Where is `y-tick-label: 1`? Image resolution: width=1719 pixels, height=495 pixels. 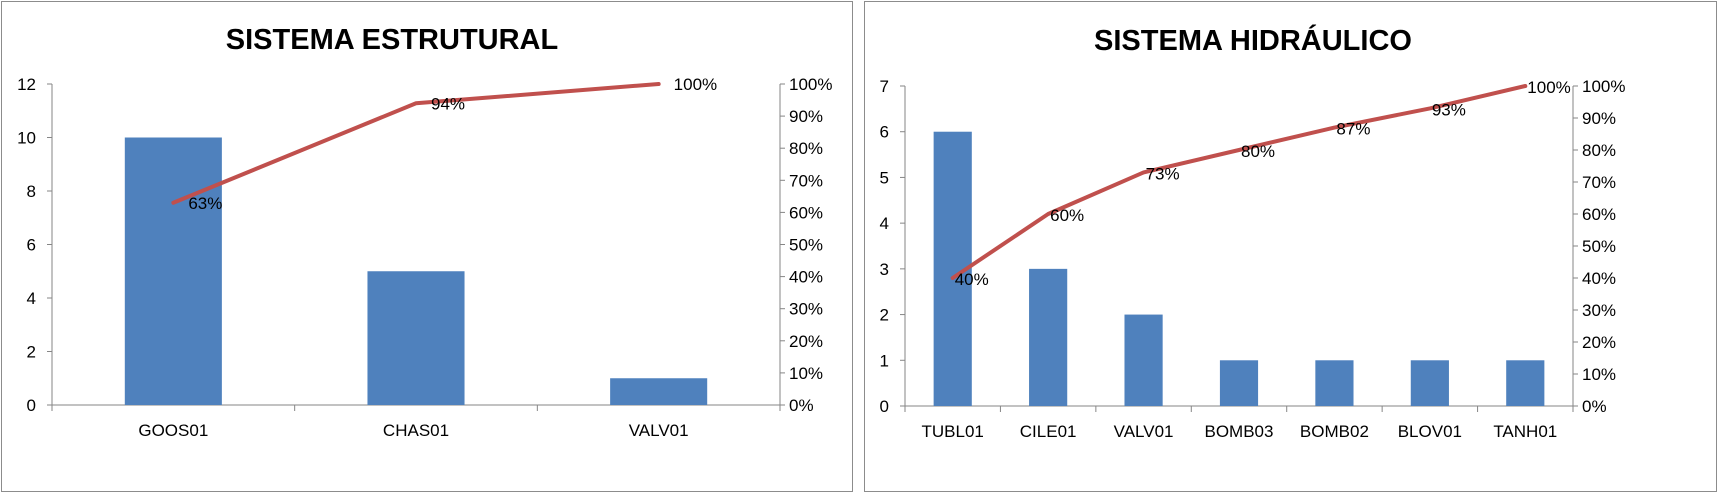 y-tick-label: 1 is located at coordinates (884, 360).